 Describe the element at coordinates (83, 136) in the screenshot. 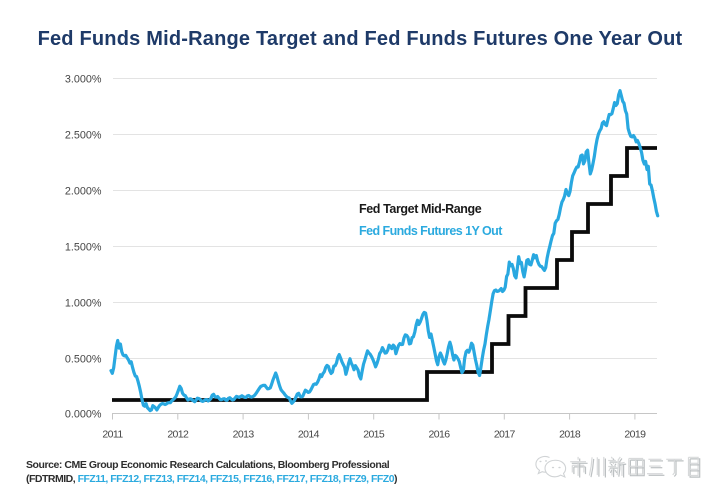

I see `svg-text: 2.500%` at that location.